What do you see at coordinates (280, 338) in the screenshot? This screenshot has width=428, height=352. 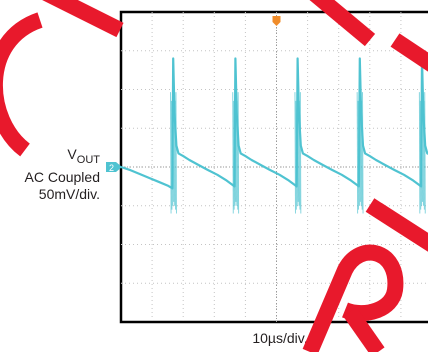 I see `x-axis-label: 10µs/div.` at bounding box center [280, 338].